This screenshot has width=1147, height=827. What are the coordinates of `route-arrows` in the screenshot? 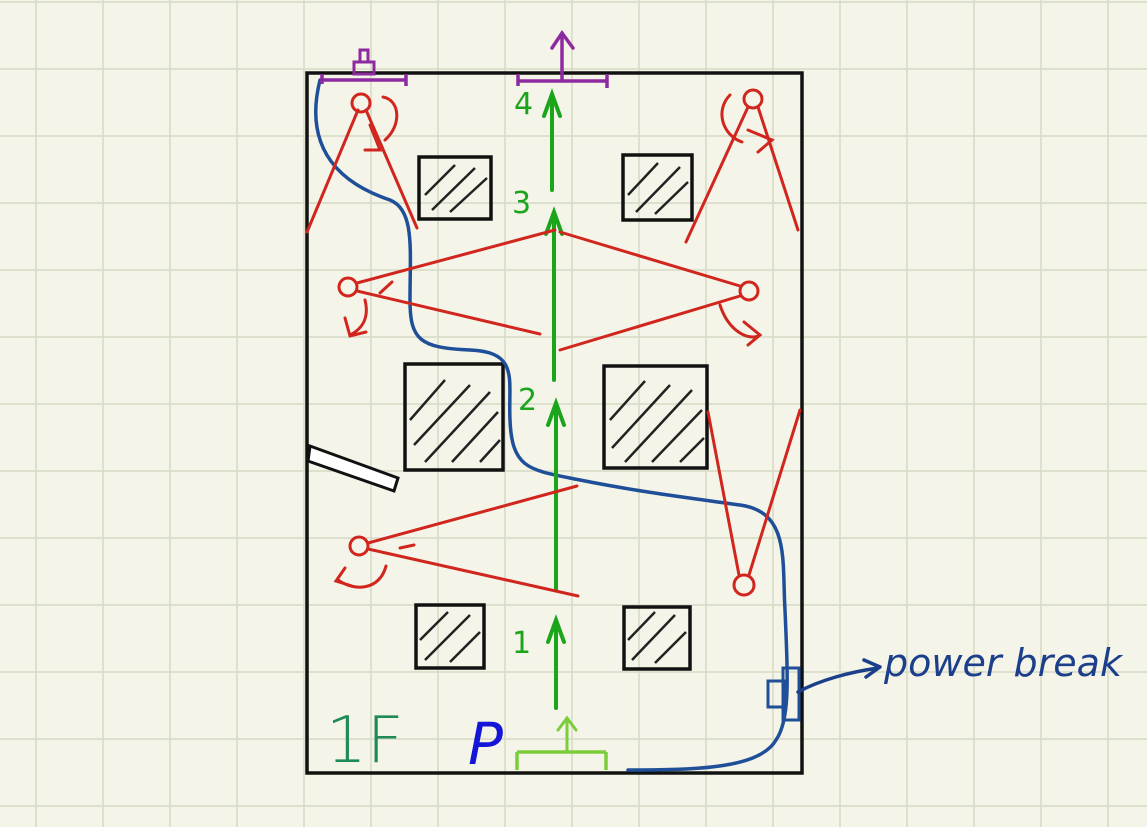 It's located at (554, 399).